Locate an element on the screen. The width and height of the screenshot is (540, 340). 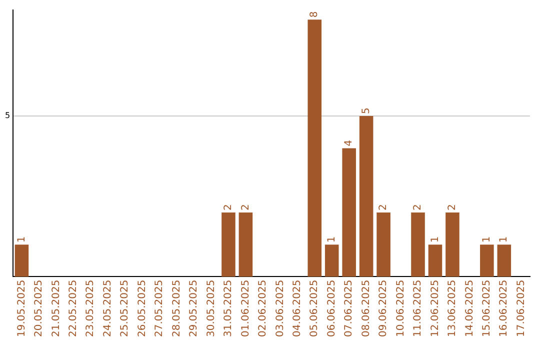
x-tick-label: 02.06.2025 is located at coordinates (263, 309).